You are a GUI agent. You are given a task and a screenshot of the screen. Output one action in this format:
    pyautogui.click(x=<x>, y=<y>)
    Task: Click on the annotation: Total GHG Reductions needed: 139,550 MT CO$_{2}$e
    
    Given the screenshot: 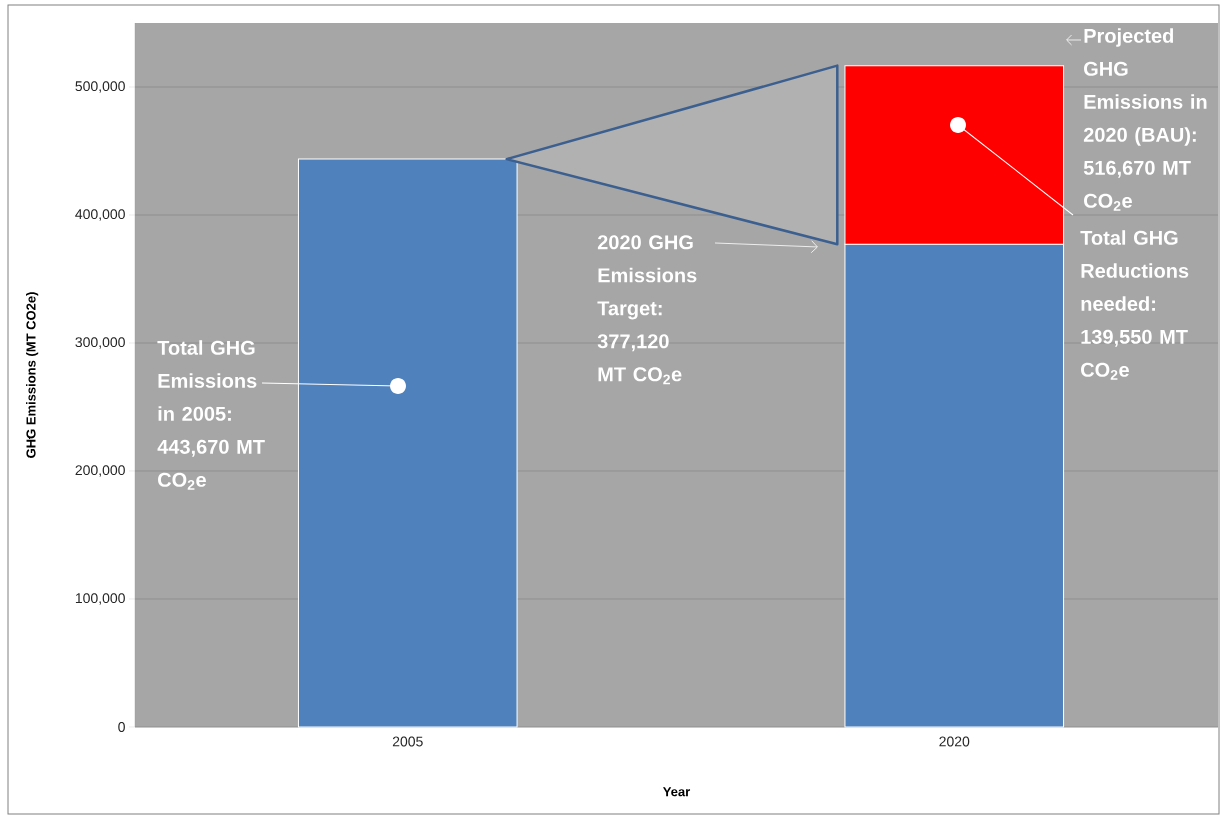 What is the action you would take?
    pyautogui.click(x=1134, y=305)
    